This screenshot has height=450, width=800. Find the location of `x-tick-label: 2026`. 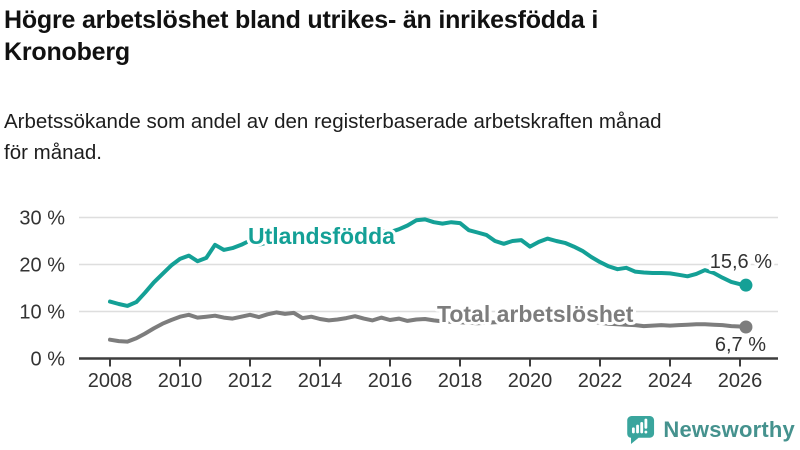

x-tick-label: 2026 is located at coordinates (740, 381).